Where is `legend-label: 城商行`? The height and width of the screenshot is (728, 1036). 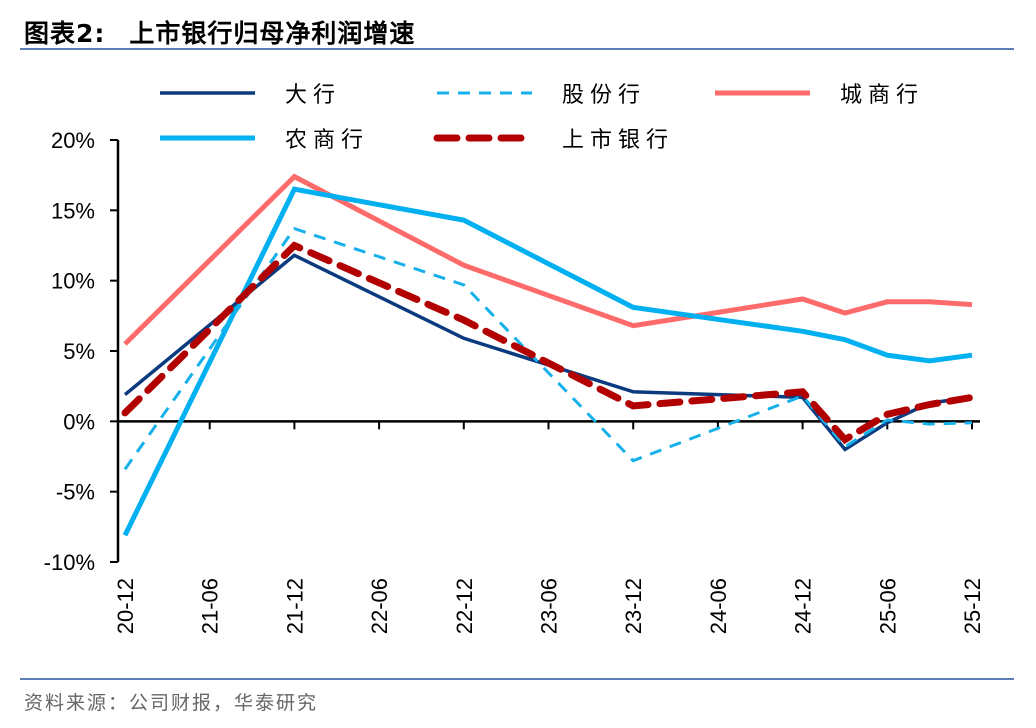
legend-label: 城商行 is located at coordinates (882, 95).